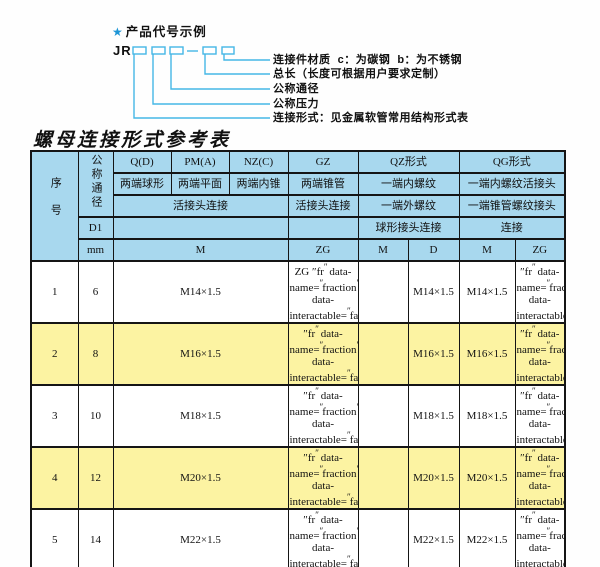 The height and width of the screenshot is (567, 600). Describe the element at coordinates (487, 537) in the screenshot. I see `cell-qg-m: M22×1.5` at that location.